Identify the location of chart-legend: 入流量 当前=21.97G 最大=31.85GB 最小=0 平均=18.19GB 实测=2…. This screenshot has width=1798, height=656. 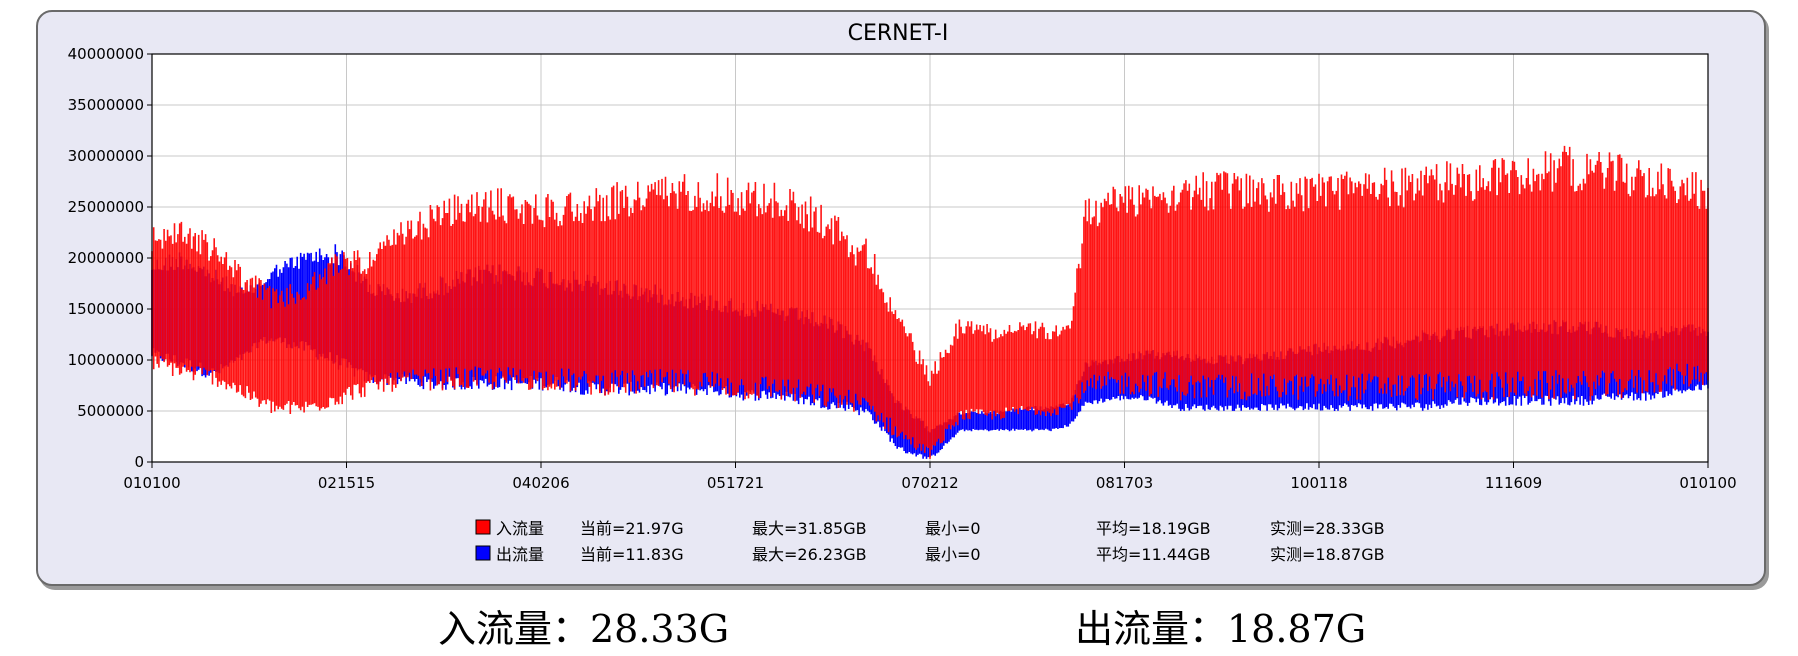
(930, 541).